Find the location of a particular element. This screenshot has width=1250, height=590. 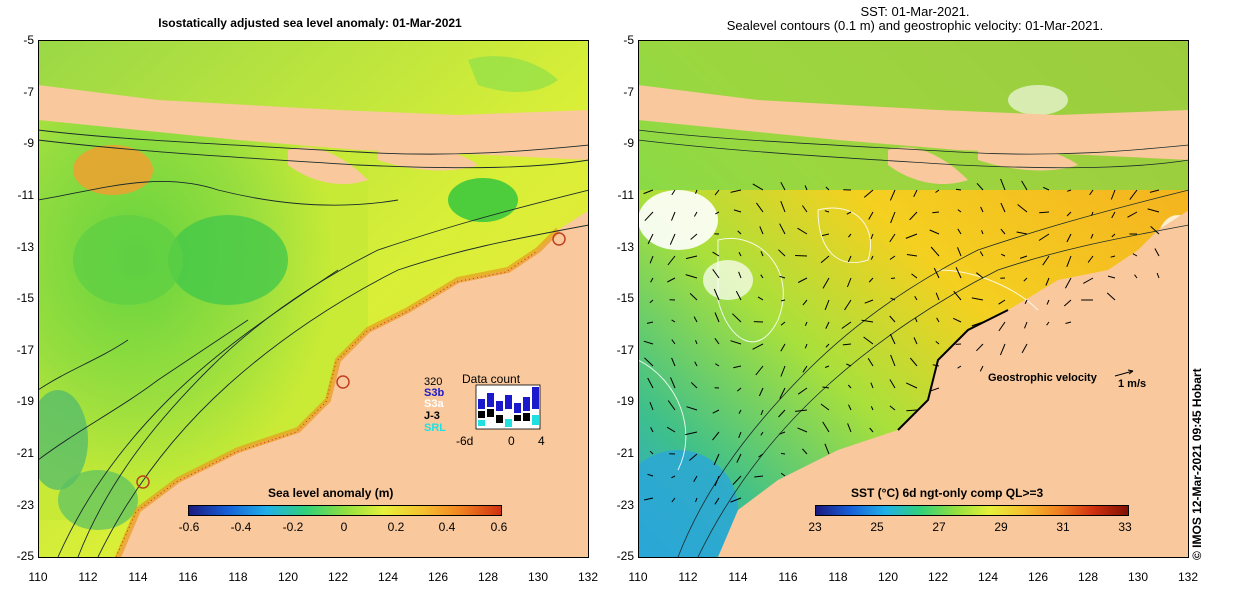

data-count-title: Data count is located at coordinates (491, 379).